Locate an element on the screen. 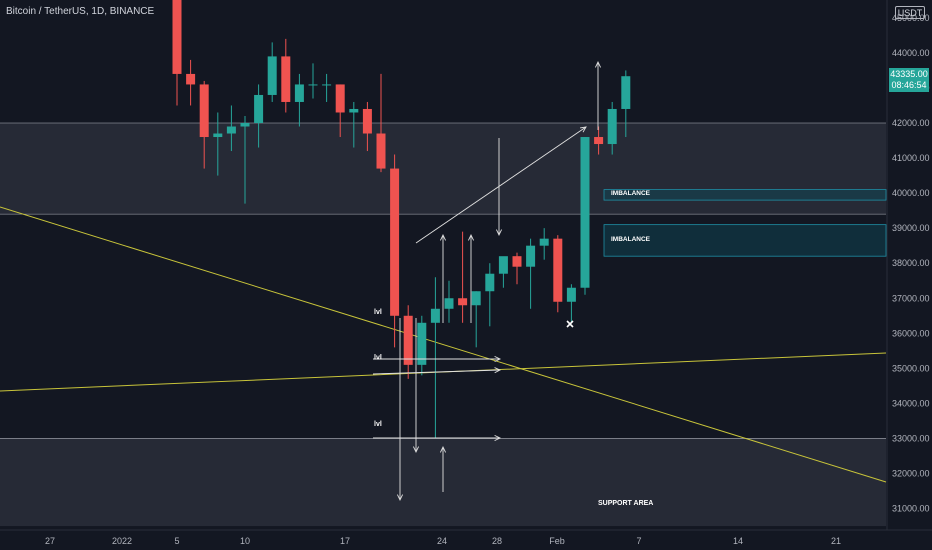  x-tick-label: Feb is located at coordinates (557, 541).